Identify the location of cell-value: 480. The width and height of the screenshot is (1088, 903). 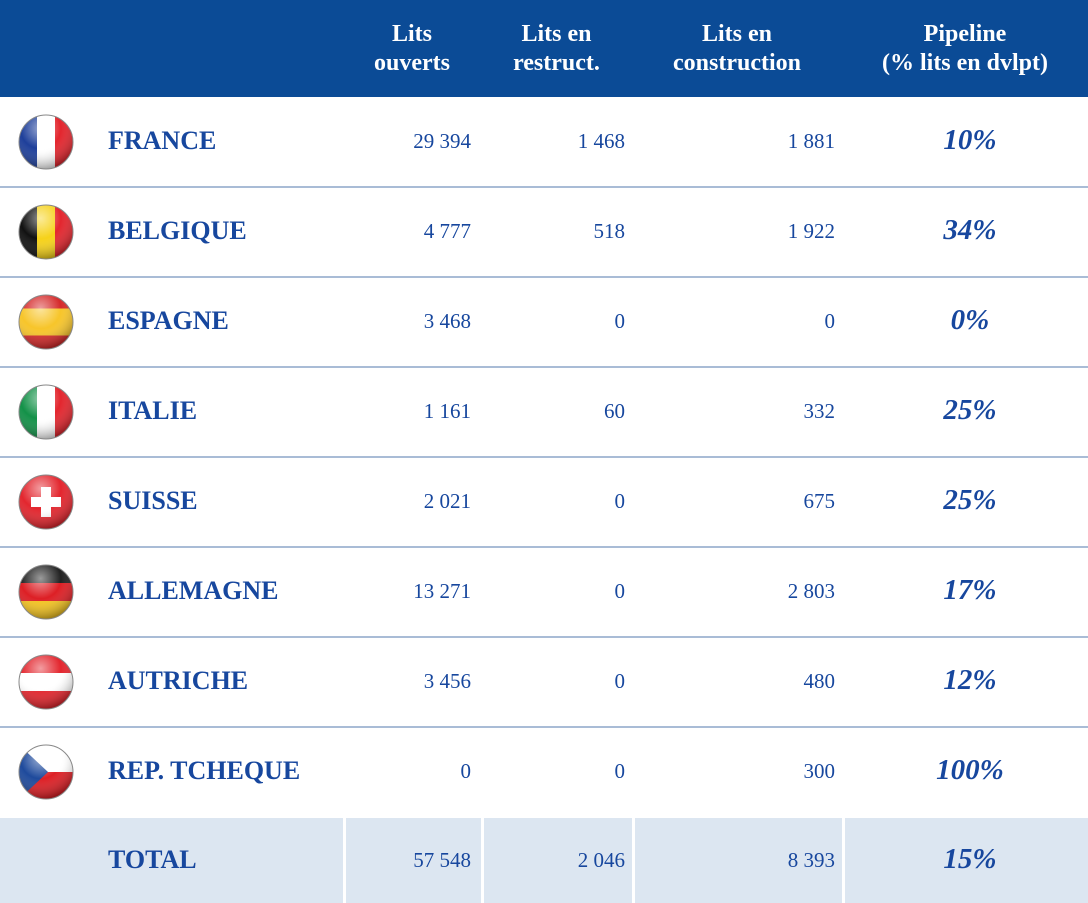
(819, 681).